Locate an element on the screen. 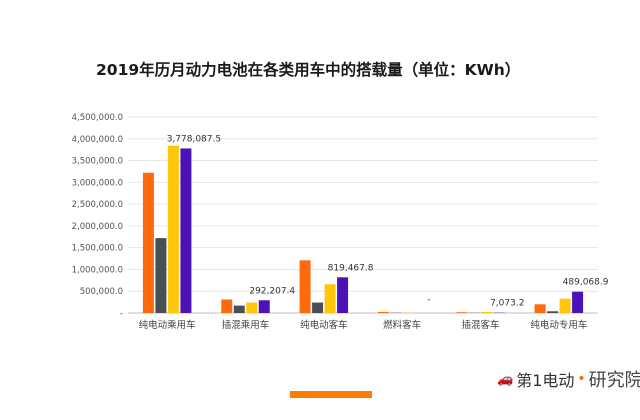  category-label: 纯电动客车 is located at coordinates (324, 325).